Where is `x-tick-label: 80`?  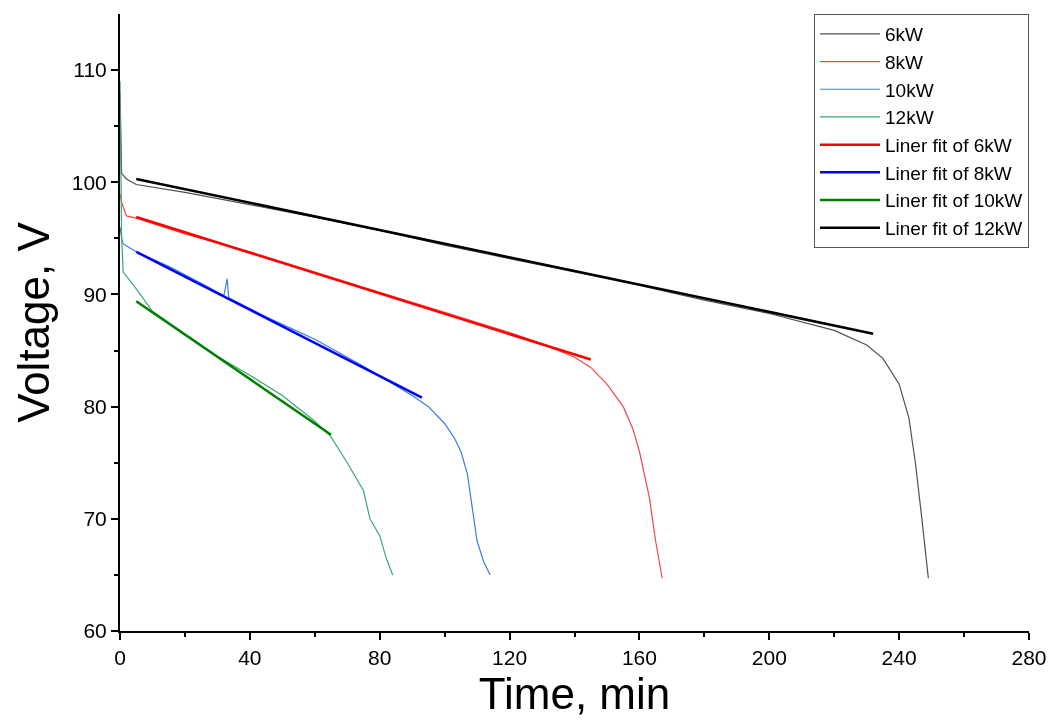 x-tick-label: 80 is located at coordinates (380, 658).